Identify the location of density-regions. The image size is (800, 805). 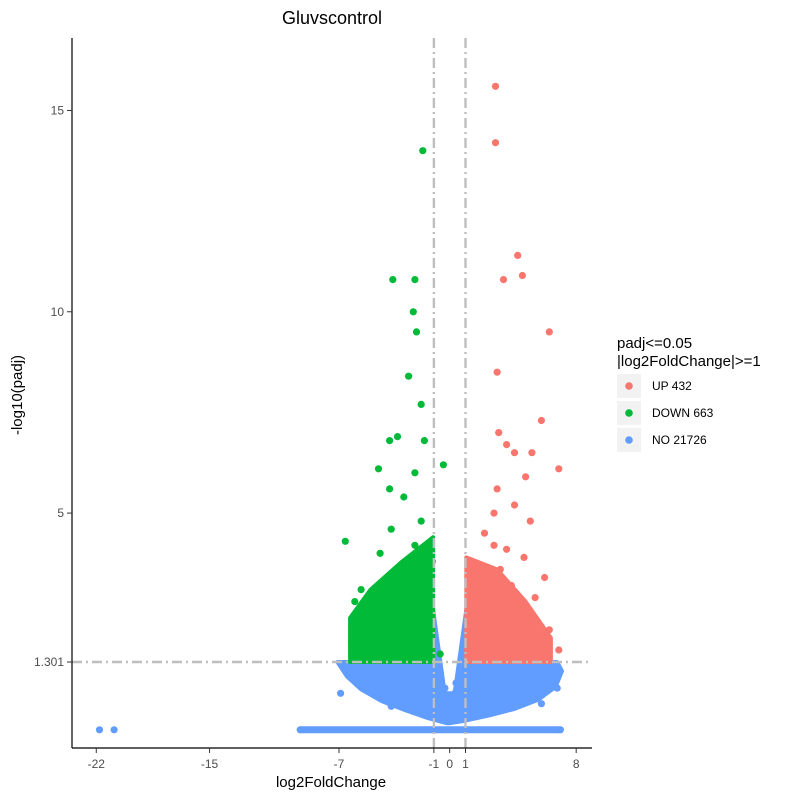
(430, 634).